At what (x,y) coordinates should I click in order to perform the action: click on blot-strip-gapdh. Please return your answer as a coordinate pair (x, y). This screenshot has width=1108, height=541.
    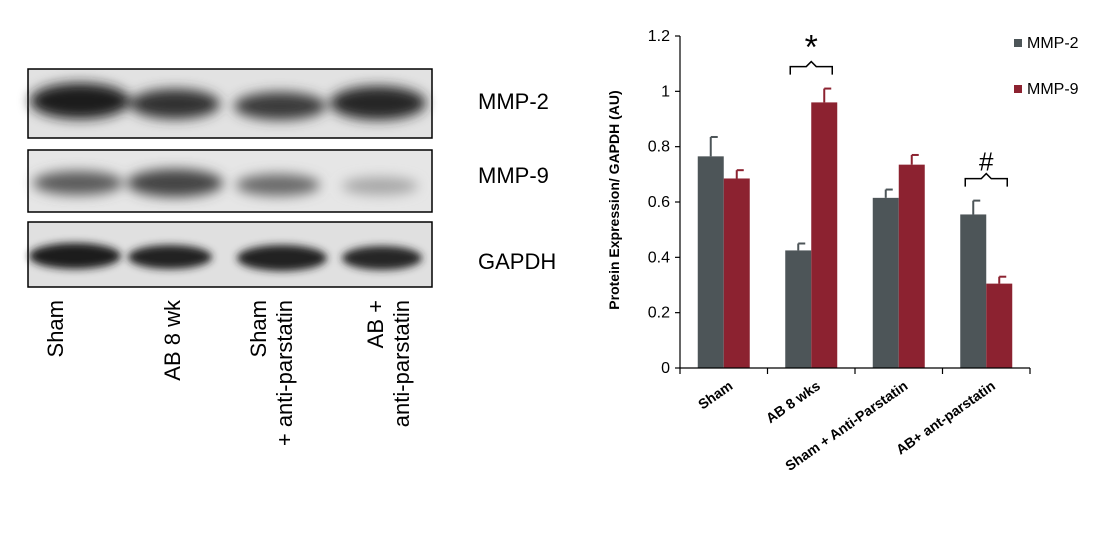
    Looking at the image, I should click on (230, 254).